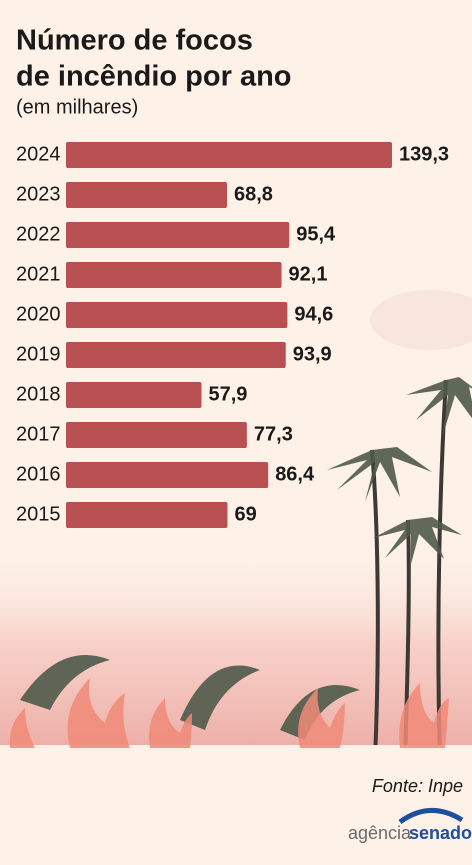  Describe the element at coordinates (38, 394) in the screenshot. I see `y-tick-label: 2018` at that location.